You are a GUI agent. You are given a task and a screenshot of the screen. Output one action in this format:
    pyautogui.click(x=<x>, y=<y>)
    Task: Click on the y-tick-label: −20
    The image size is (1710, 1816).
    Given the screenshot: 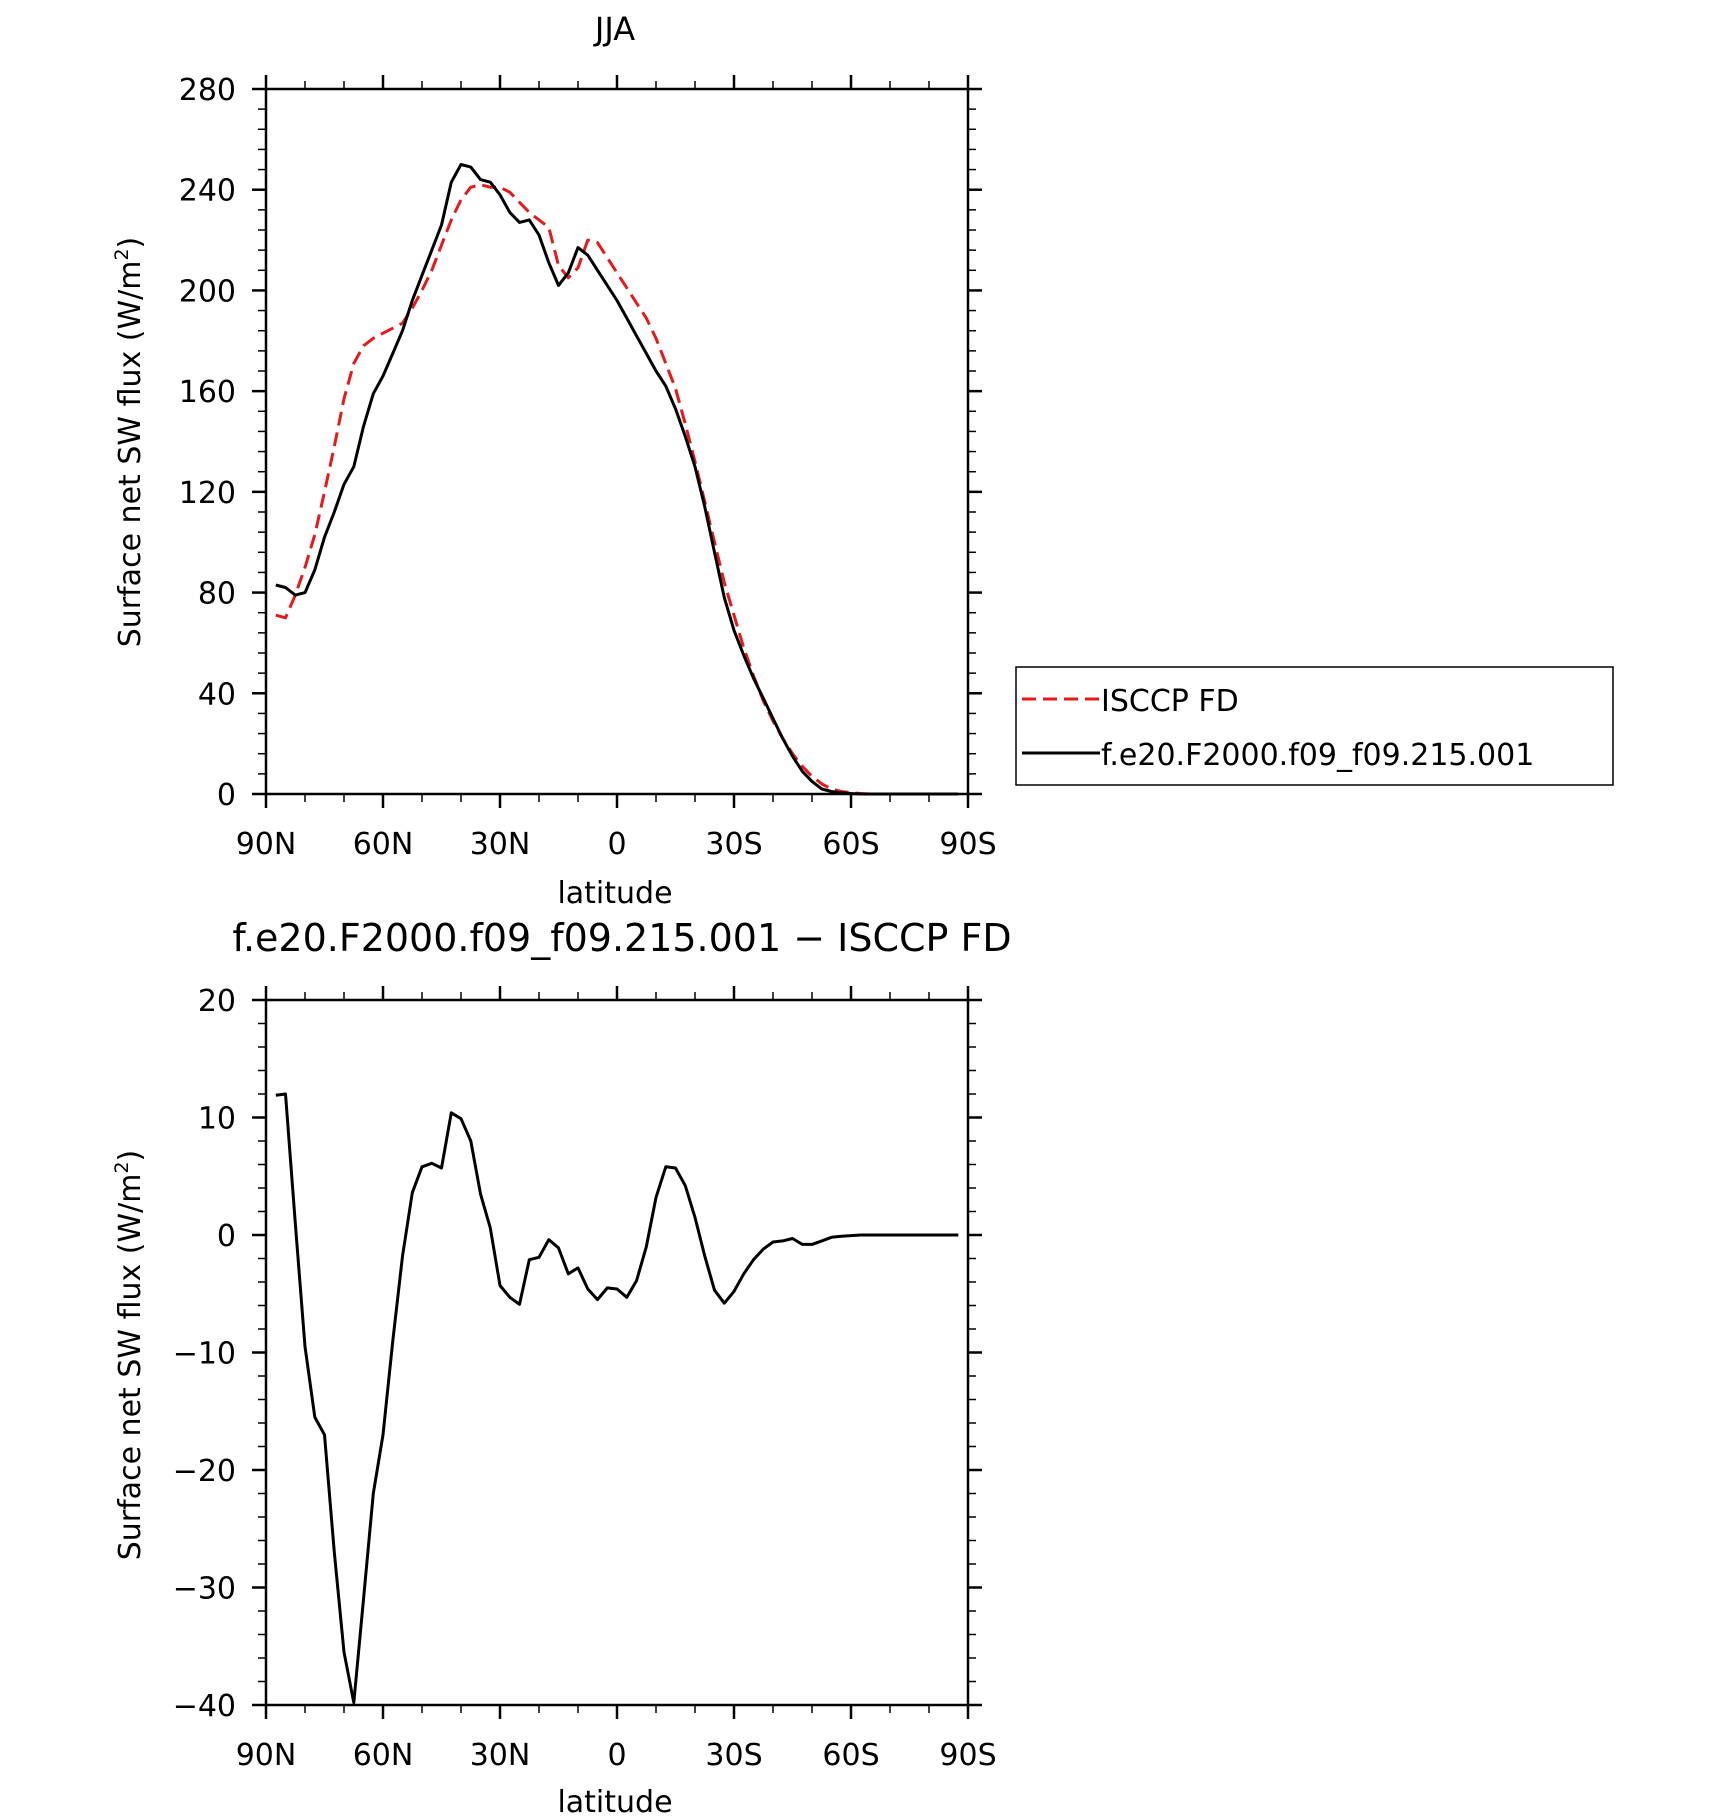 What is the action you would take?
    pyautogui.click(x=204, y=1471)
    